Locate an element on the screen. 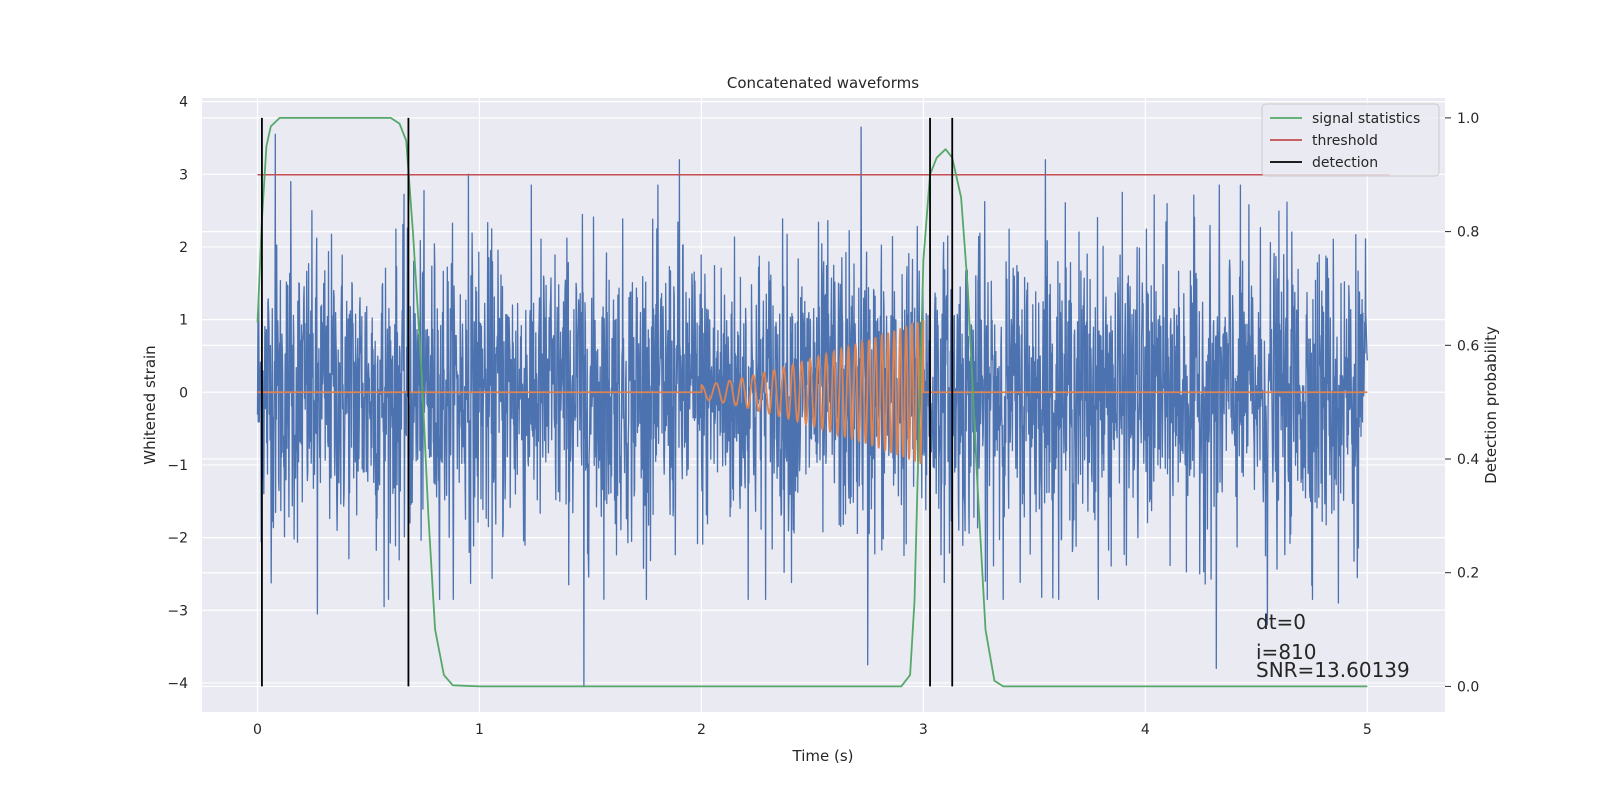 This screenshot has height=800, width=1600. legend-label-0: signal statistics is located at coordinates (1366, 119).